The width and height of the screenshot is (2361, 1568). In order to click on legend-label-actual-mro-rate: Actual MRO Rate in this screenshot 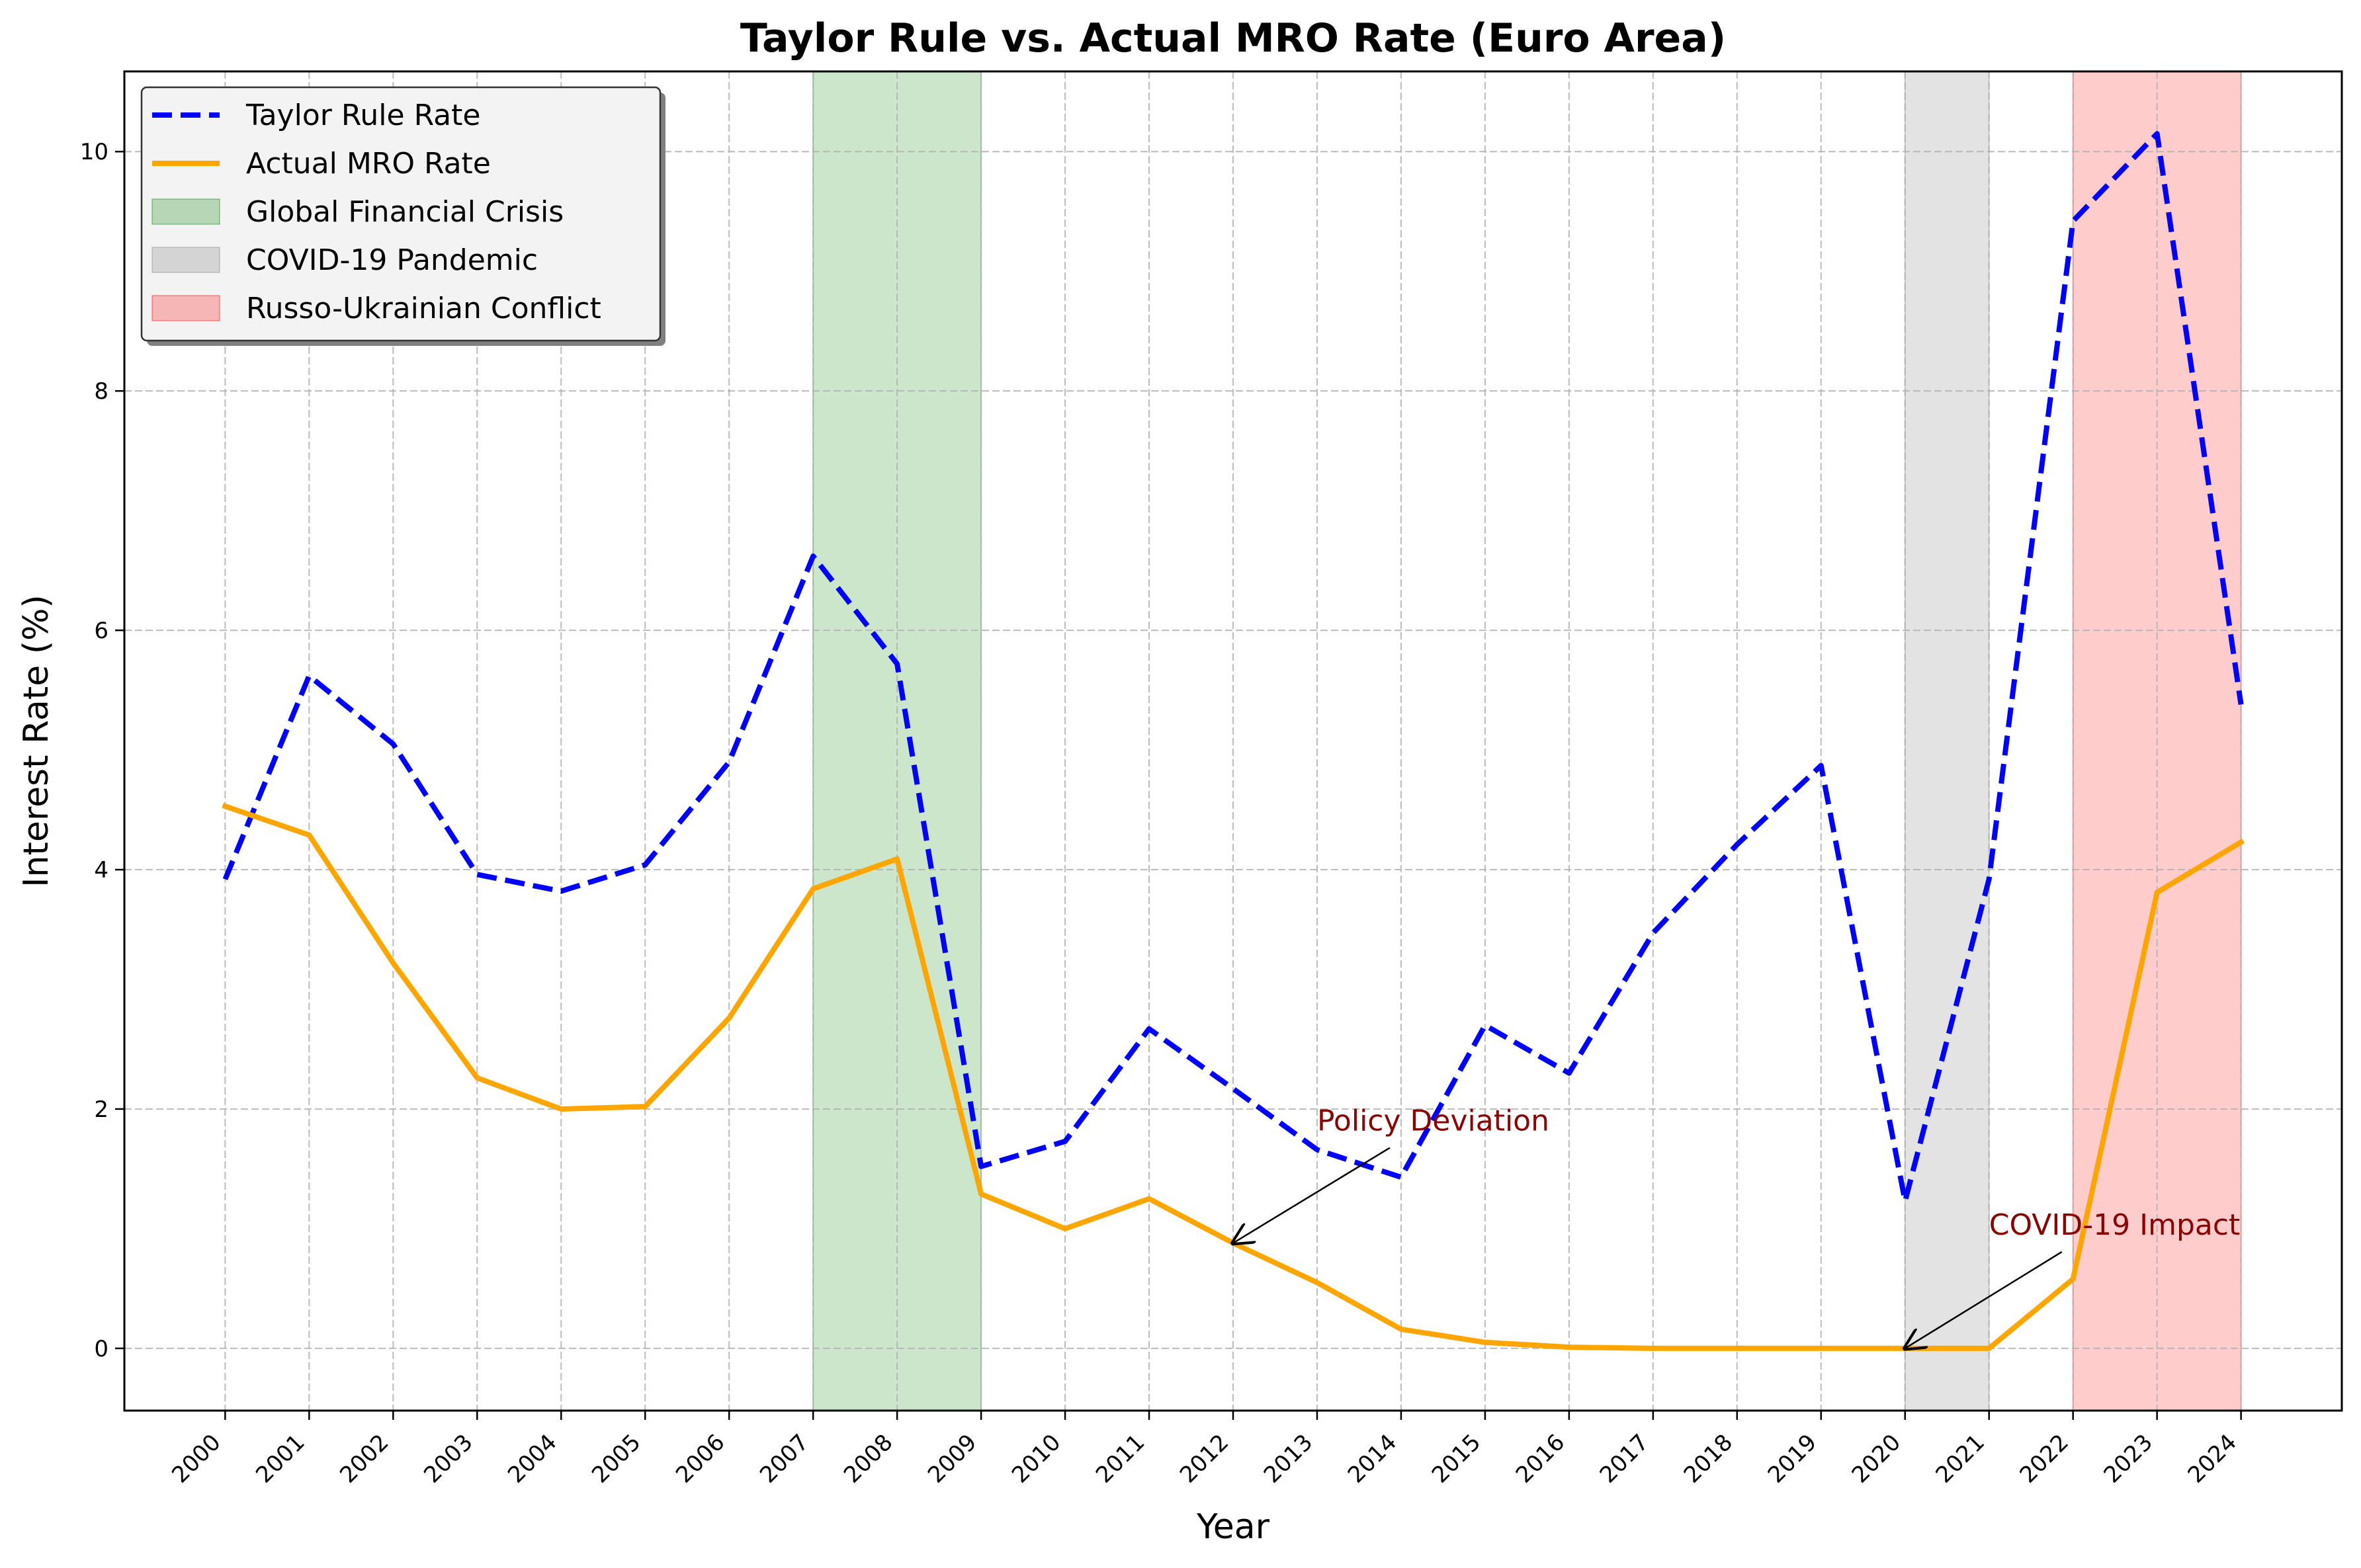, I will do `click(368, 164)`.